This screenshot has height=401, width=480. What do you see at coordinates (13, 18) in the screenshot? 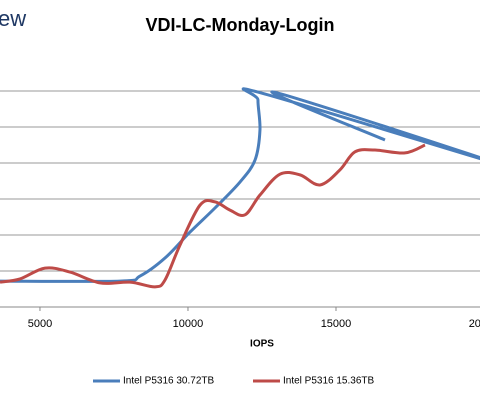
I see `logo-fragment: ew` at bounding box center [13, 18].